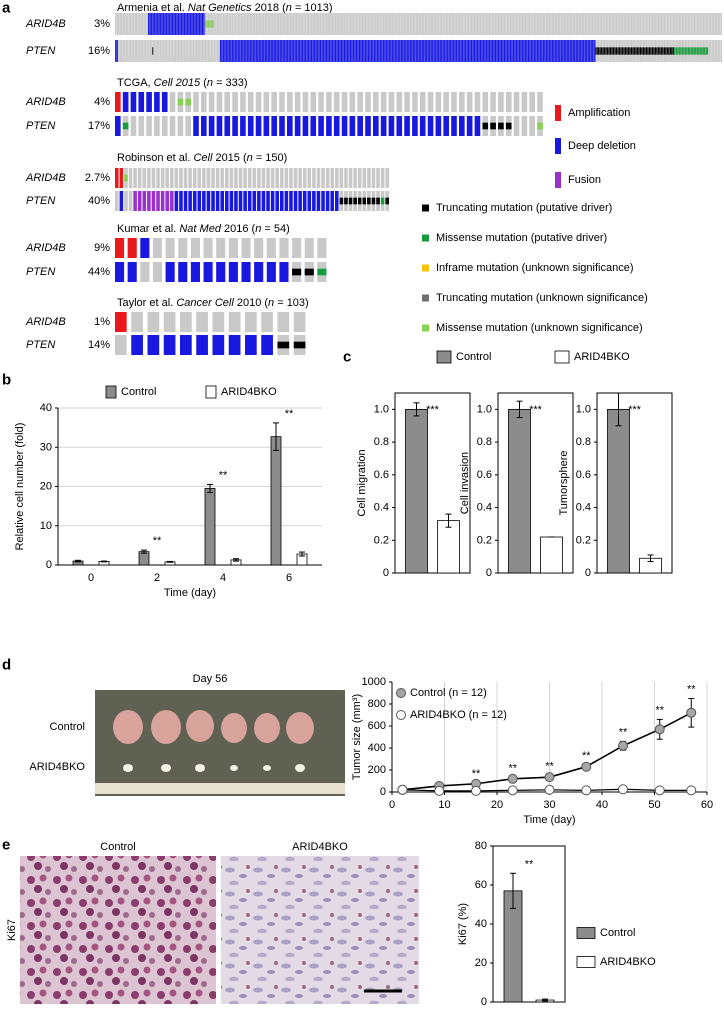  I want to click on y-tick-label: 1.0, so click(381, 409).